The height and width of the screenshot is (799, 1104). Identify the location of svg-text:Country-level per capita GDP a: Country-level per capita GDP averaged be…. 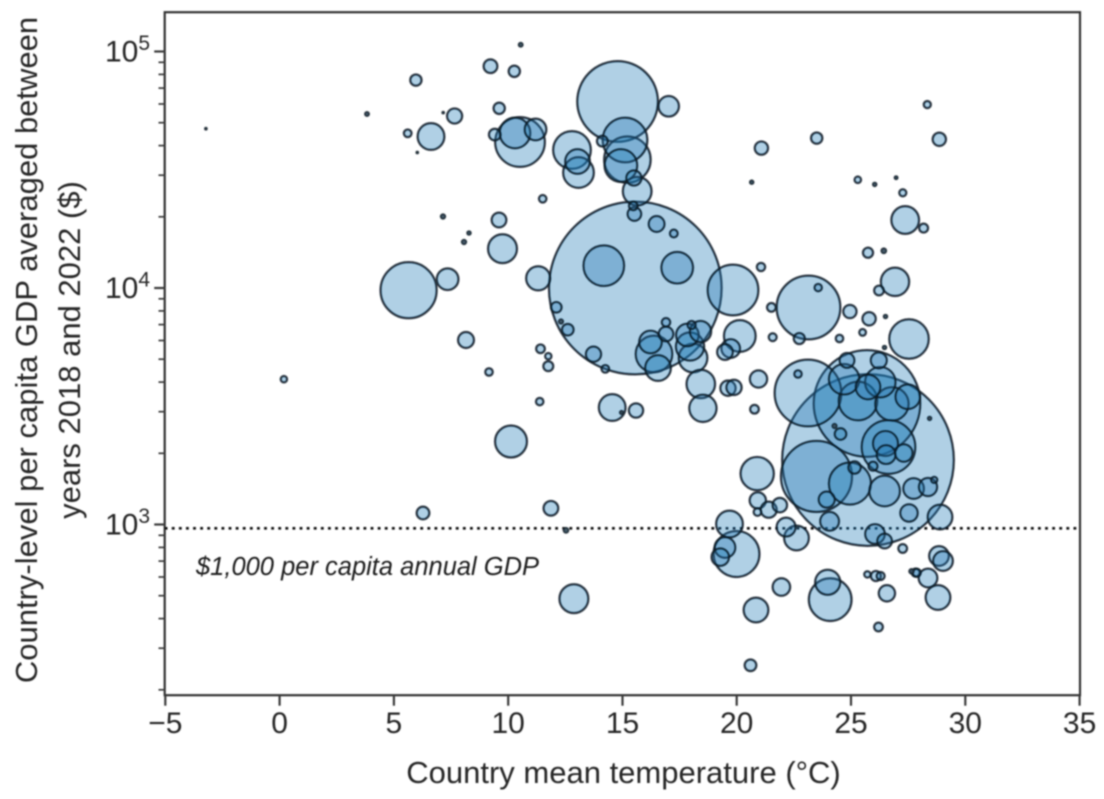
(26, 350).